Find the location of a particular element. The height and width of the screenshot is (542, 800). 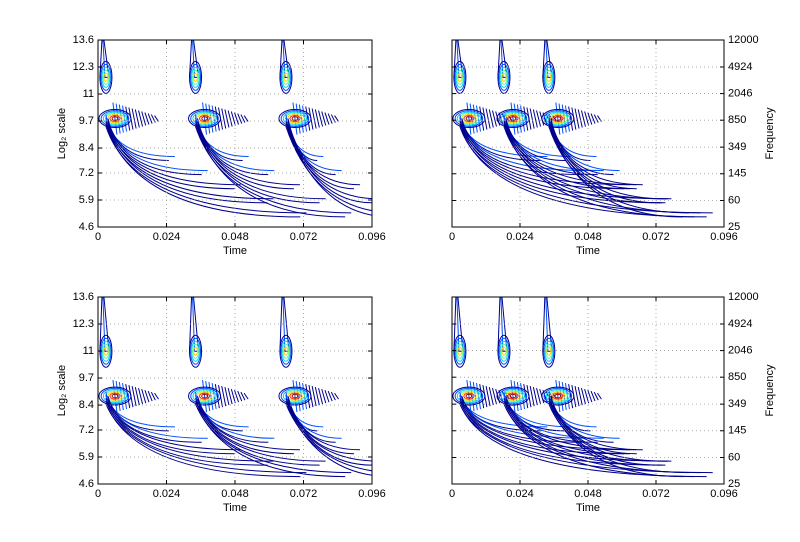

x-axis-label: Time is located at coordinates (588, 508).